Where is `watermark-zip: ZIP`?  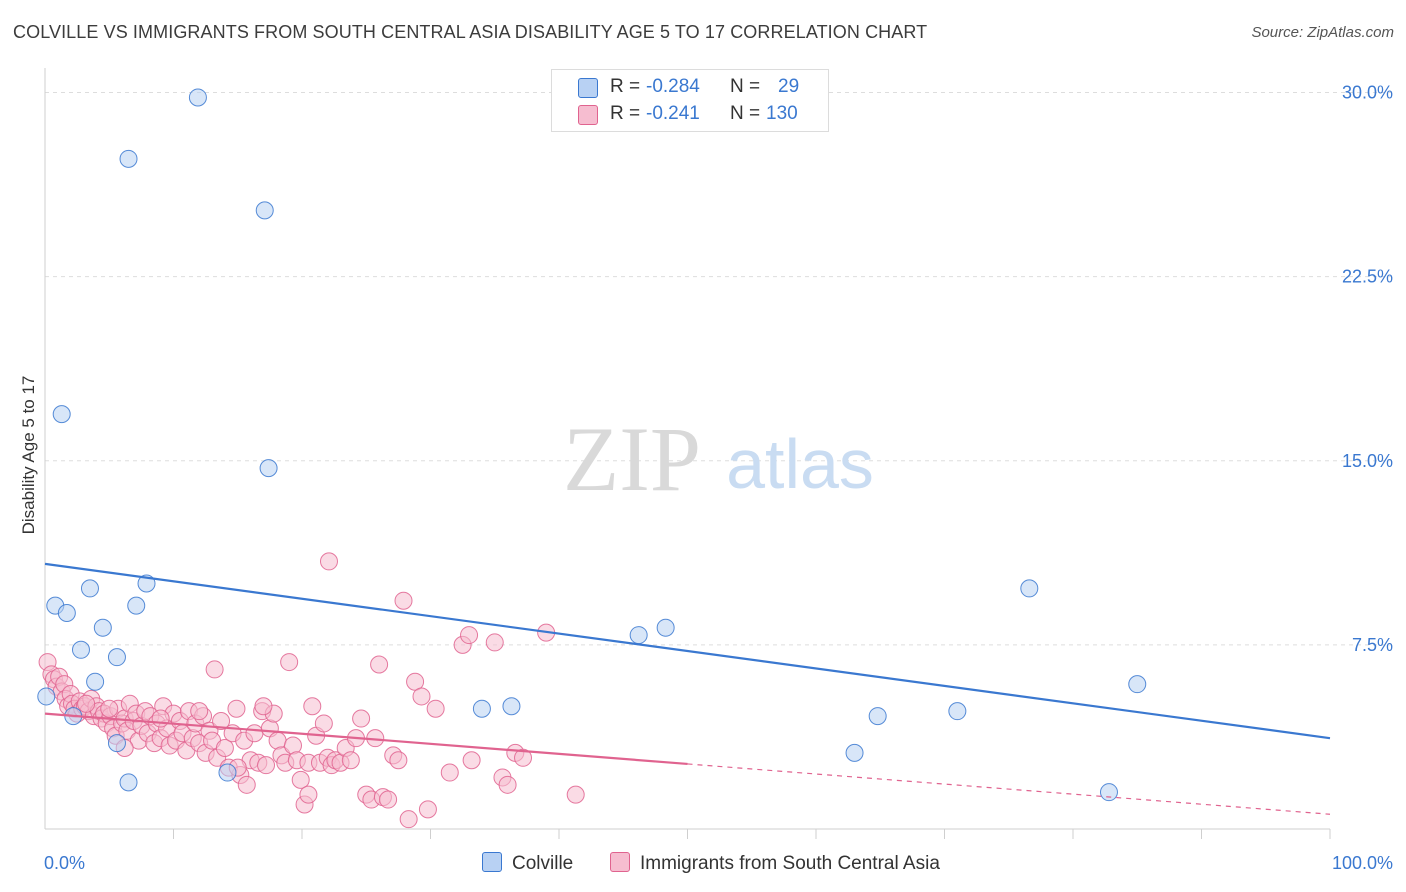
watermark-zip: ZIP is located at coordinates (632, 459).